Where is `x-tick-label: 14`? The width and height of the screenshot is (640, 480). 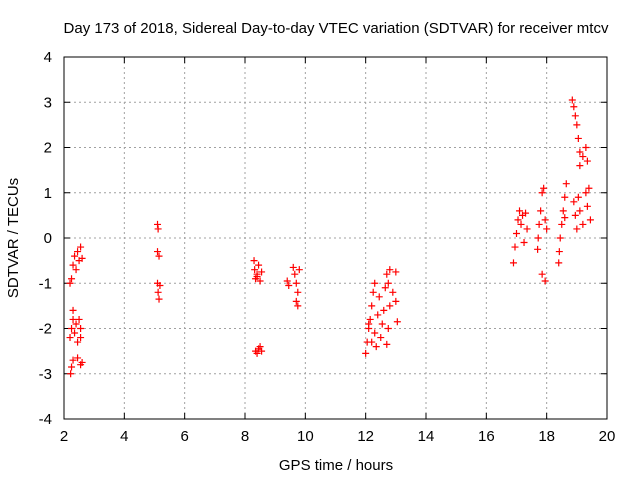
x-tick-label: 14 is located at coordinates (426, 436).